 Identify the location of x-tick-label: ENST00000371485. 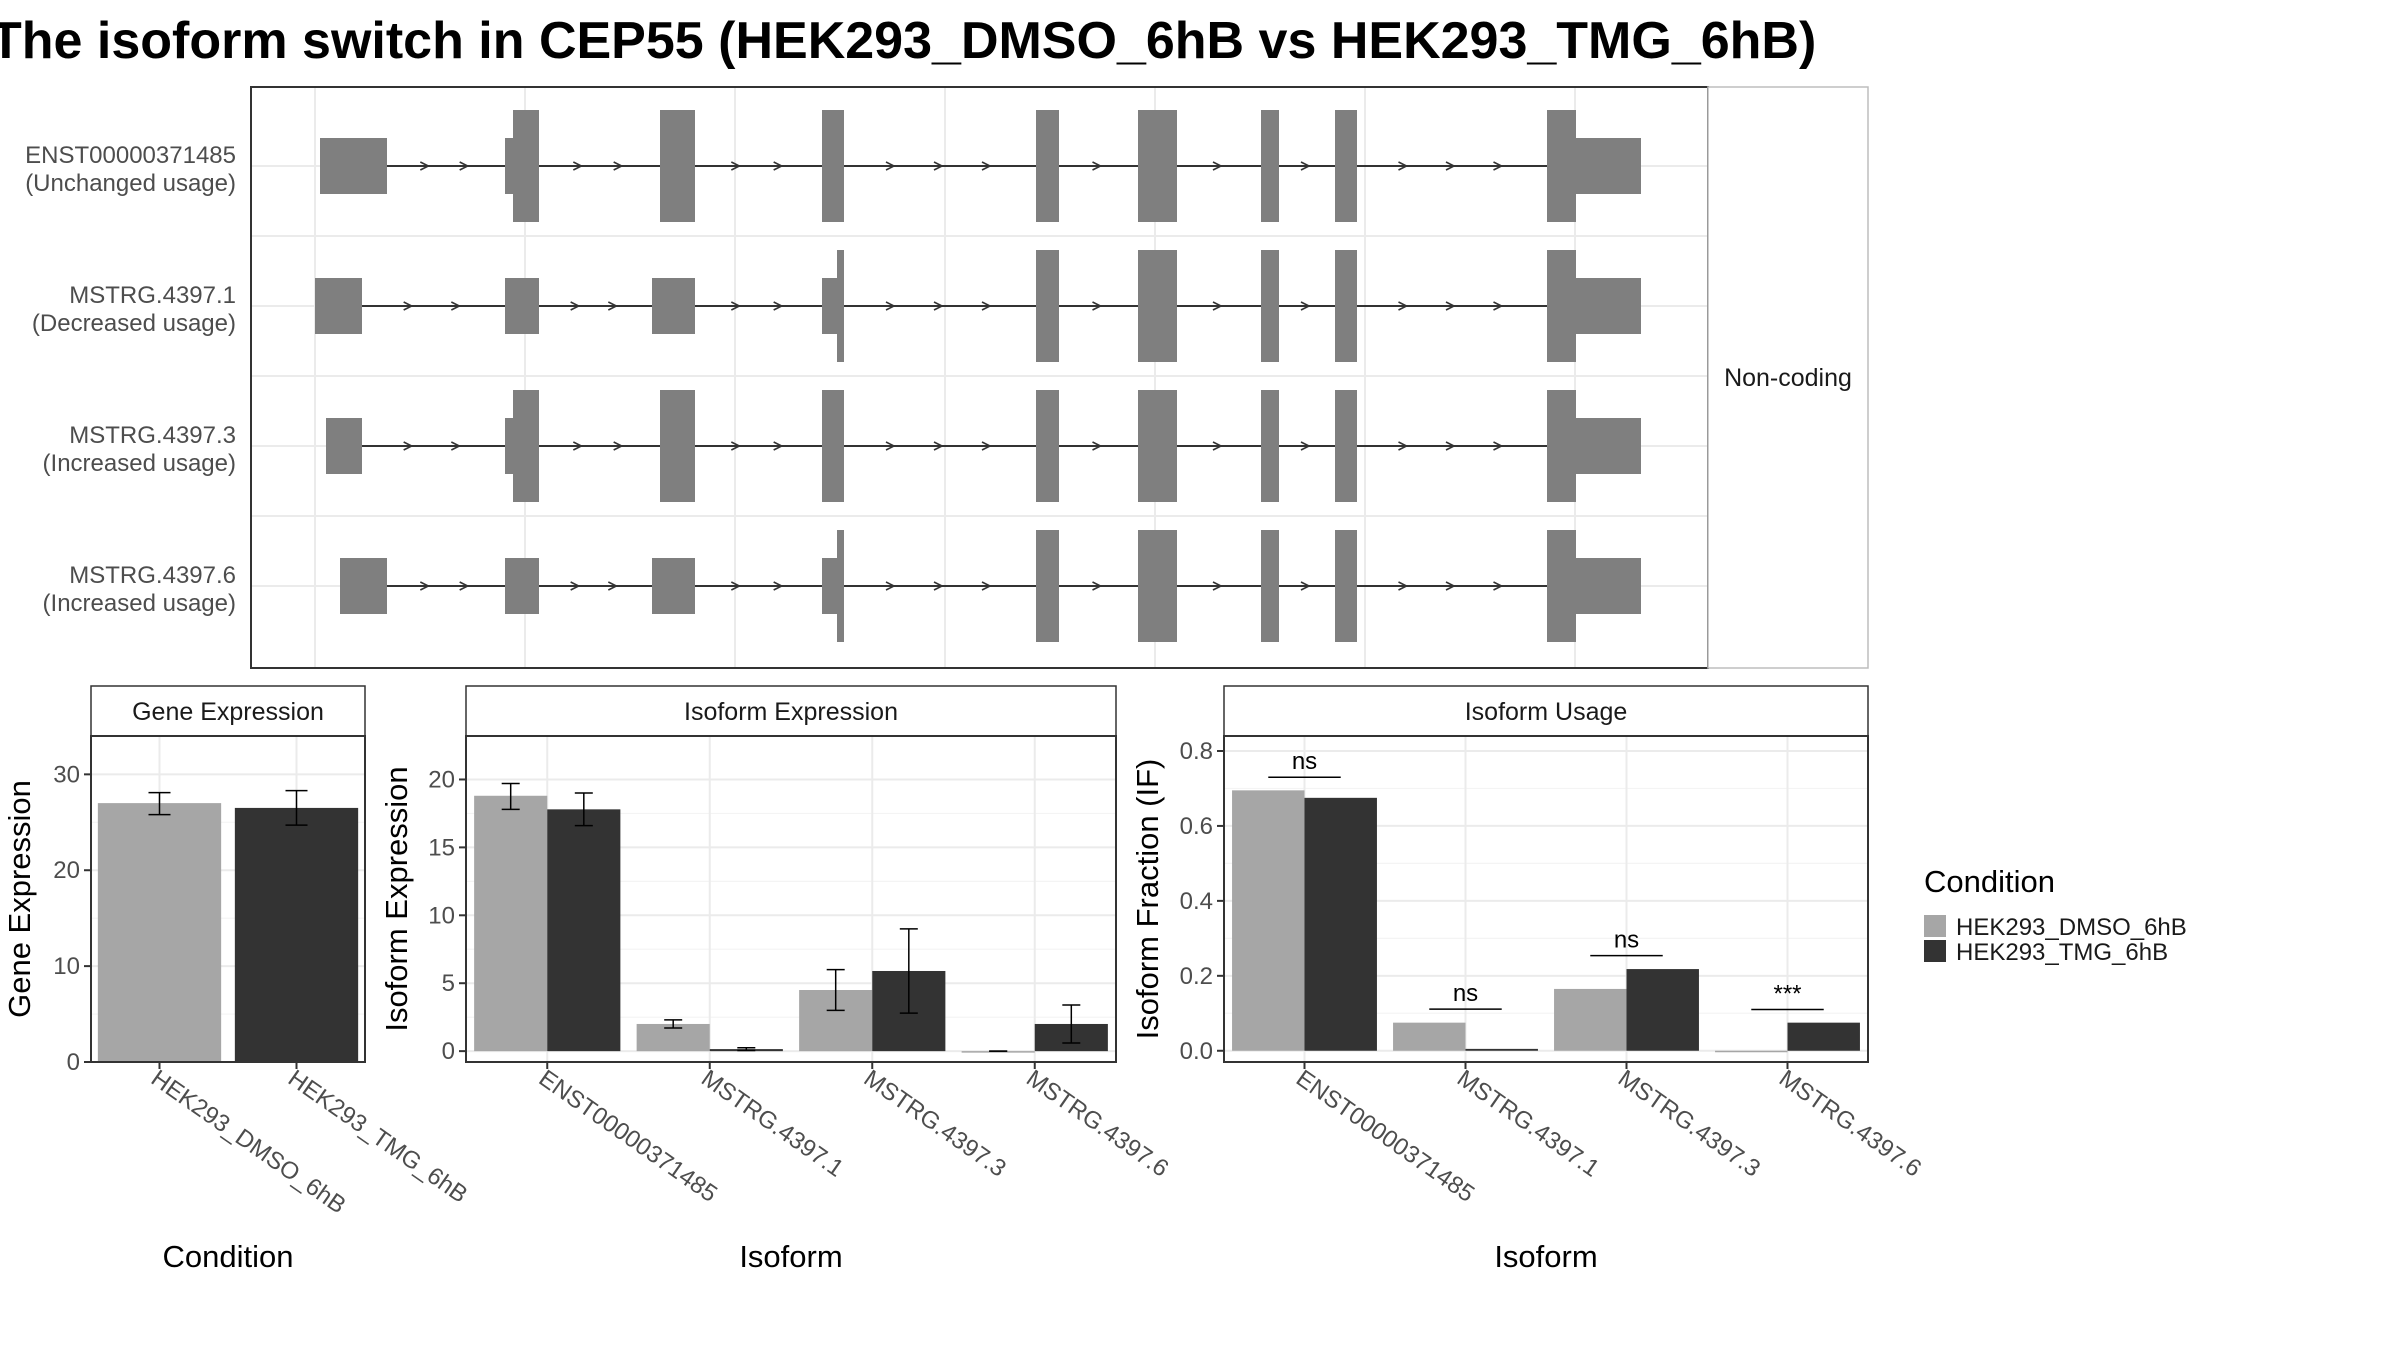
(628, 1136).